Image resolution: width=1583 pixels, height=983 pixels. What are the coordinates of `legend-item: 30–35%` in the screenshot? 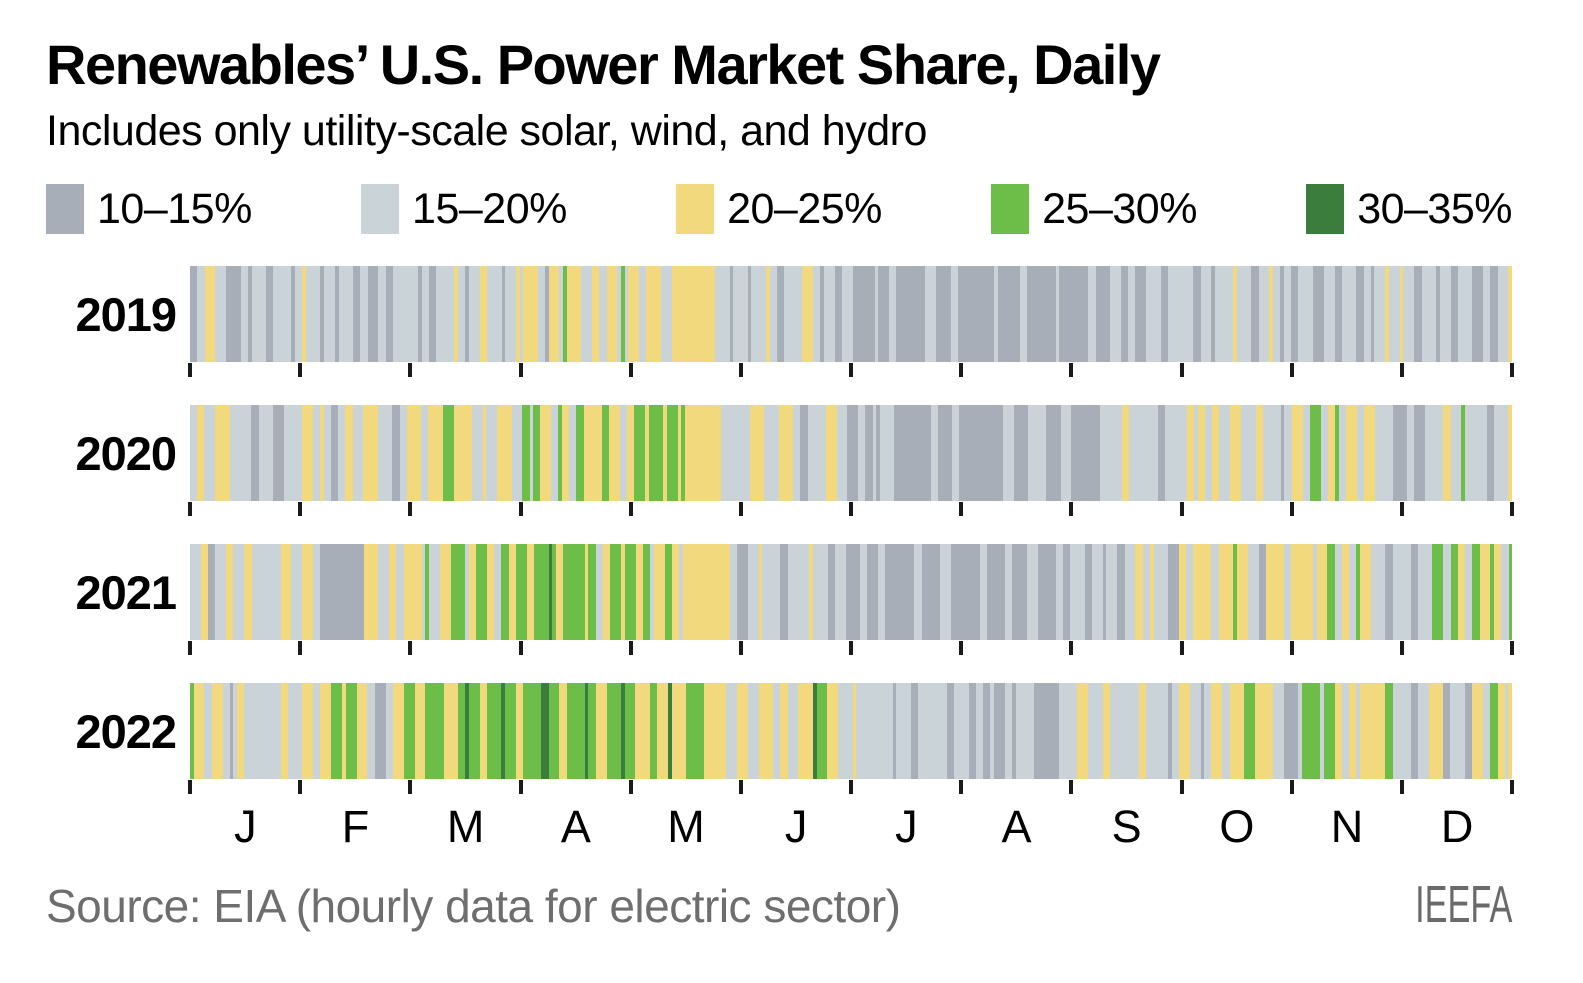 It's located at (1409, 209).